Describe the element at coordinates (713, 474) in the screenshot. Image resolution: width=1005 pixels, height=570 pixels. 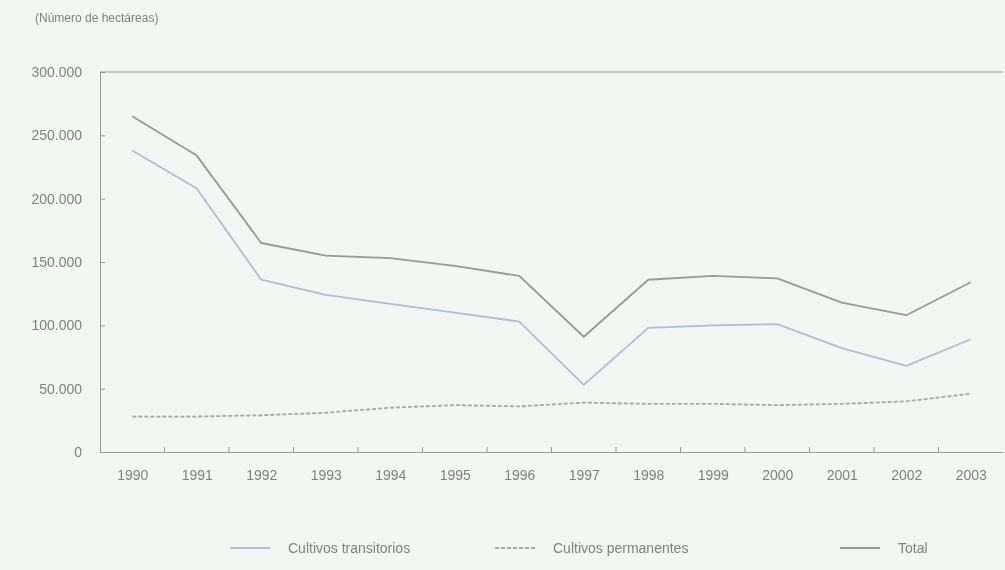
I see `x-tick-label: 1999` at that location.